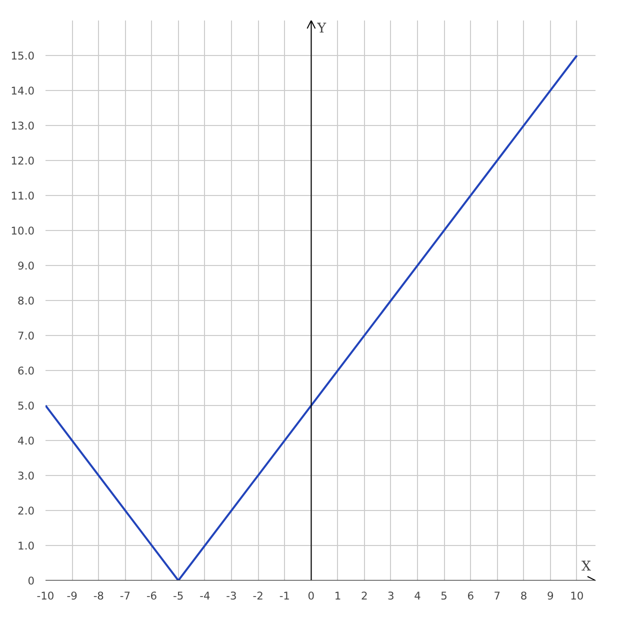  What do you see at coordinates (364, 596) in the screenshot?
I see `x-tick-label: 2` at bounding box center [364, 596].